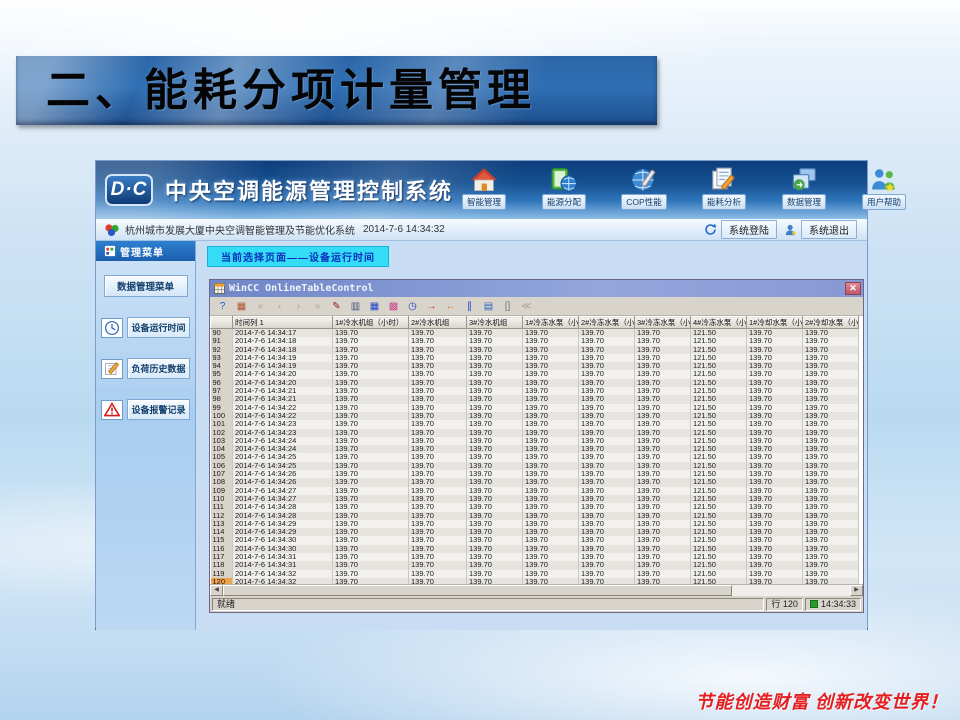  What do you see at coordinates (884, 188) in the screenshot?
I see `nav-userhelp-button: 用户帮助` at bounding box center [884, 188].